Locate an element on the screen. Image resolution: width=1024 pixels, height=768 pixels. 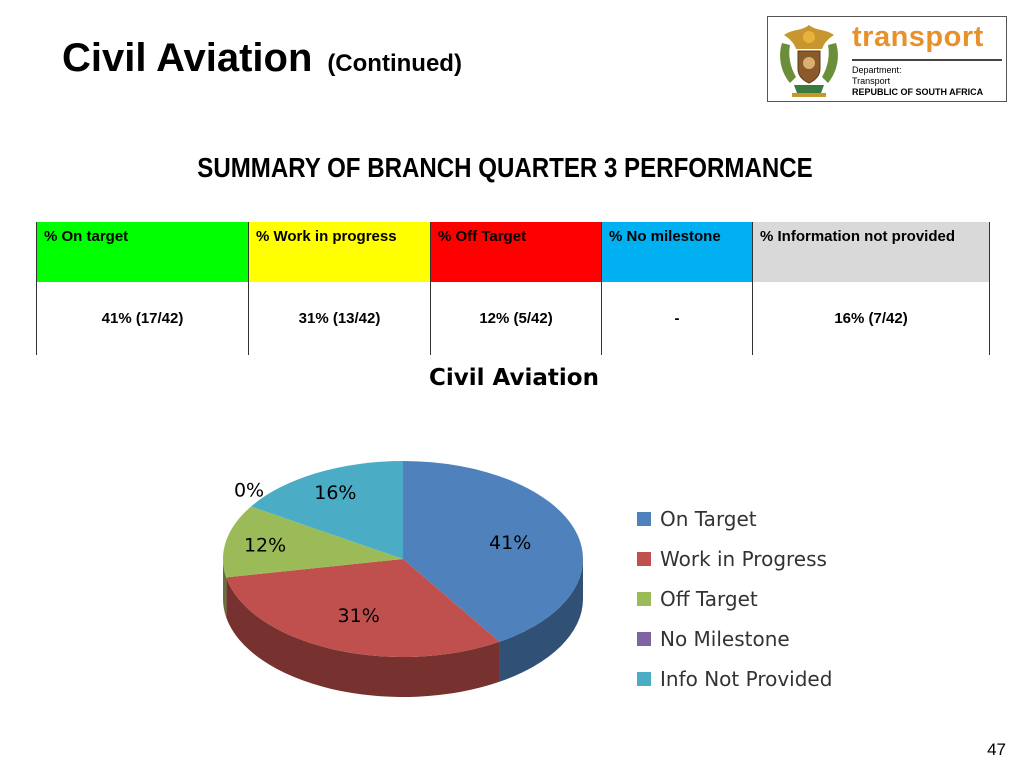
pie-data-label-2: 12% is located at coordinates (265, 546).